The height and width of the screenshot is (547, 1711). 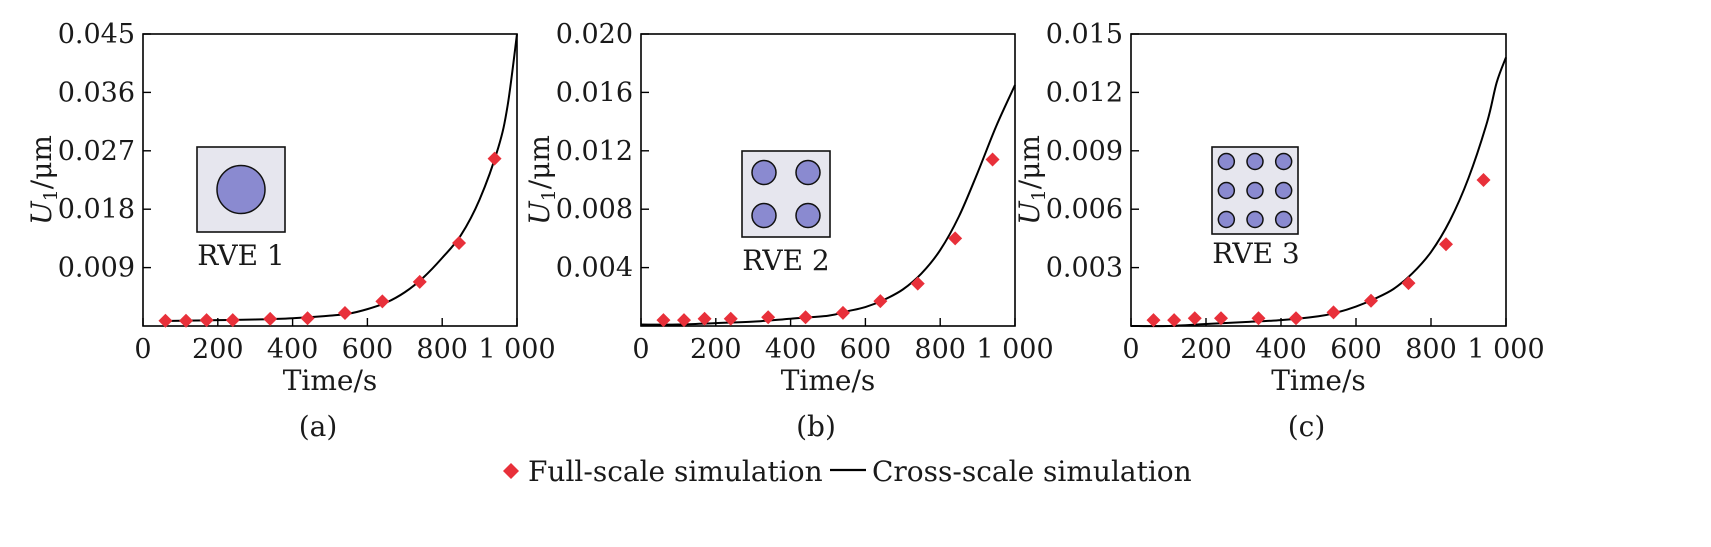 What do you see at coordinates (1307, 426) in the screenshot?
I see `panel-label: (c)` at bounding box center [1307, 426].